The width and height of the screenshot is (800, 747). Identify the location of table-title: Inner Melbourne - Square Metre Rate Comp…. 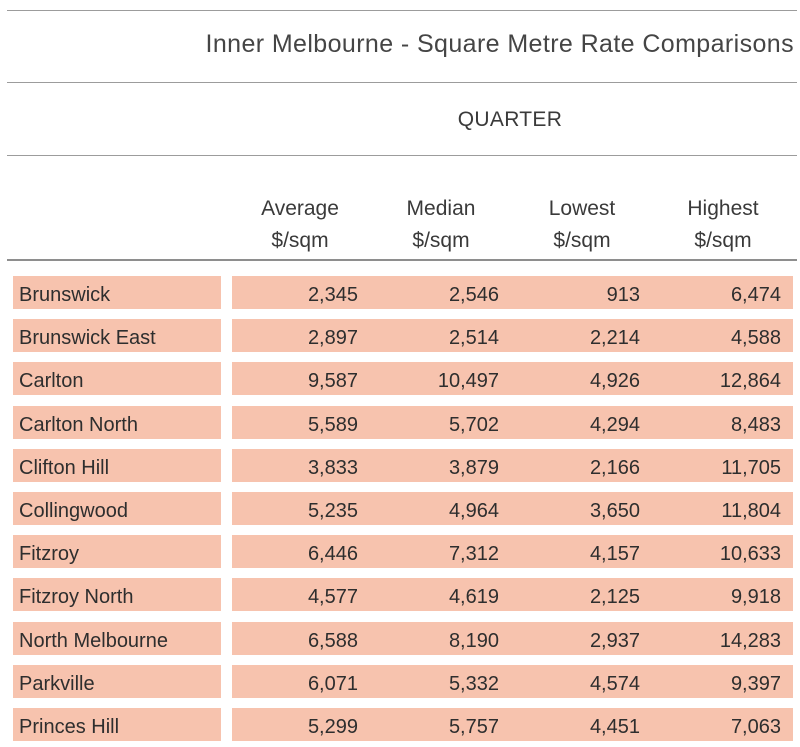
(499, 44).